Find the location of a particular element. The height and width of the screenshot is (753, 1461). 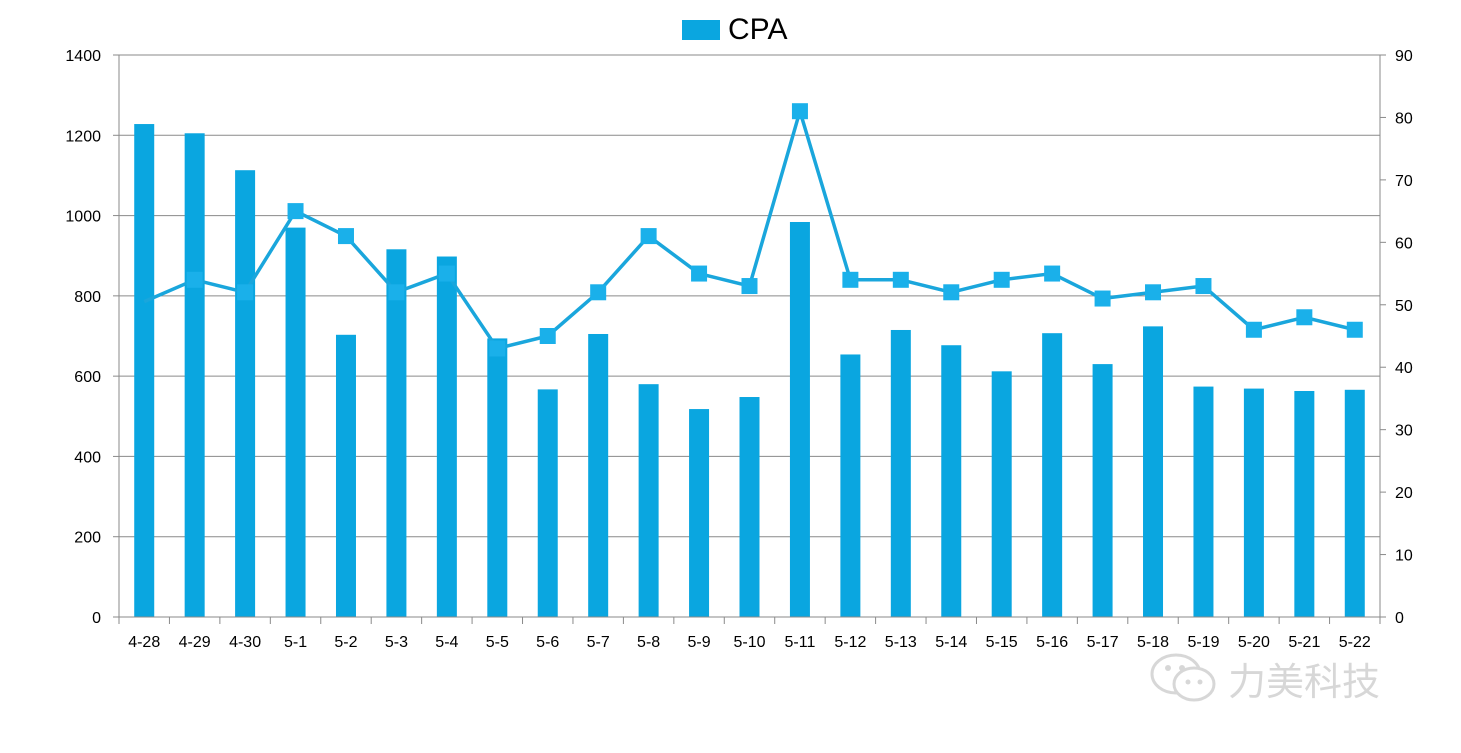

y-left-tick-label: 600 is located at coordinates (87, 377).